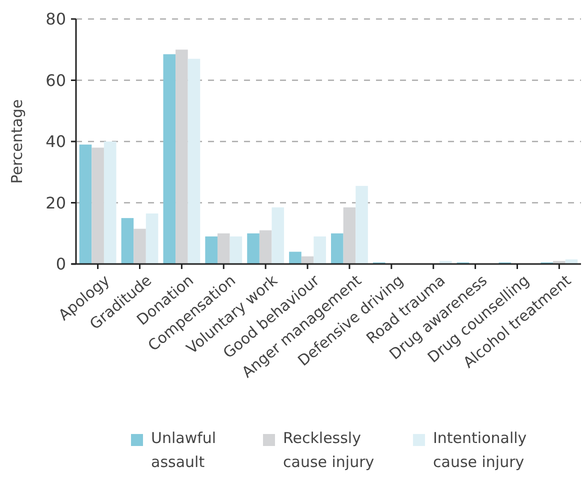  What do you see at coordinates (17, 141) in the screenshot?
I see `y-axis-title: Percentage` at bounding box center [17, 141].